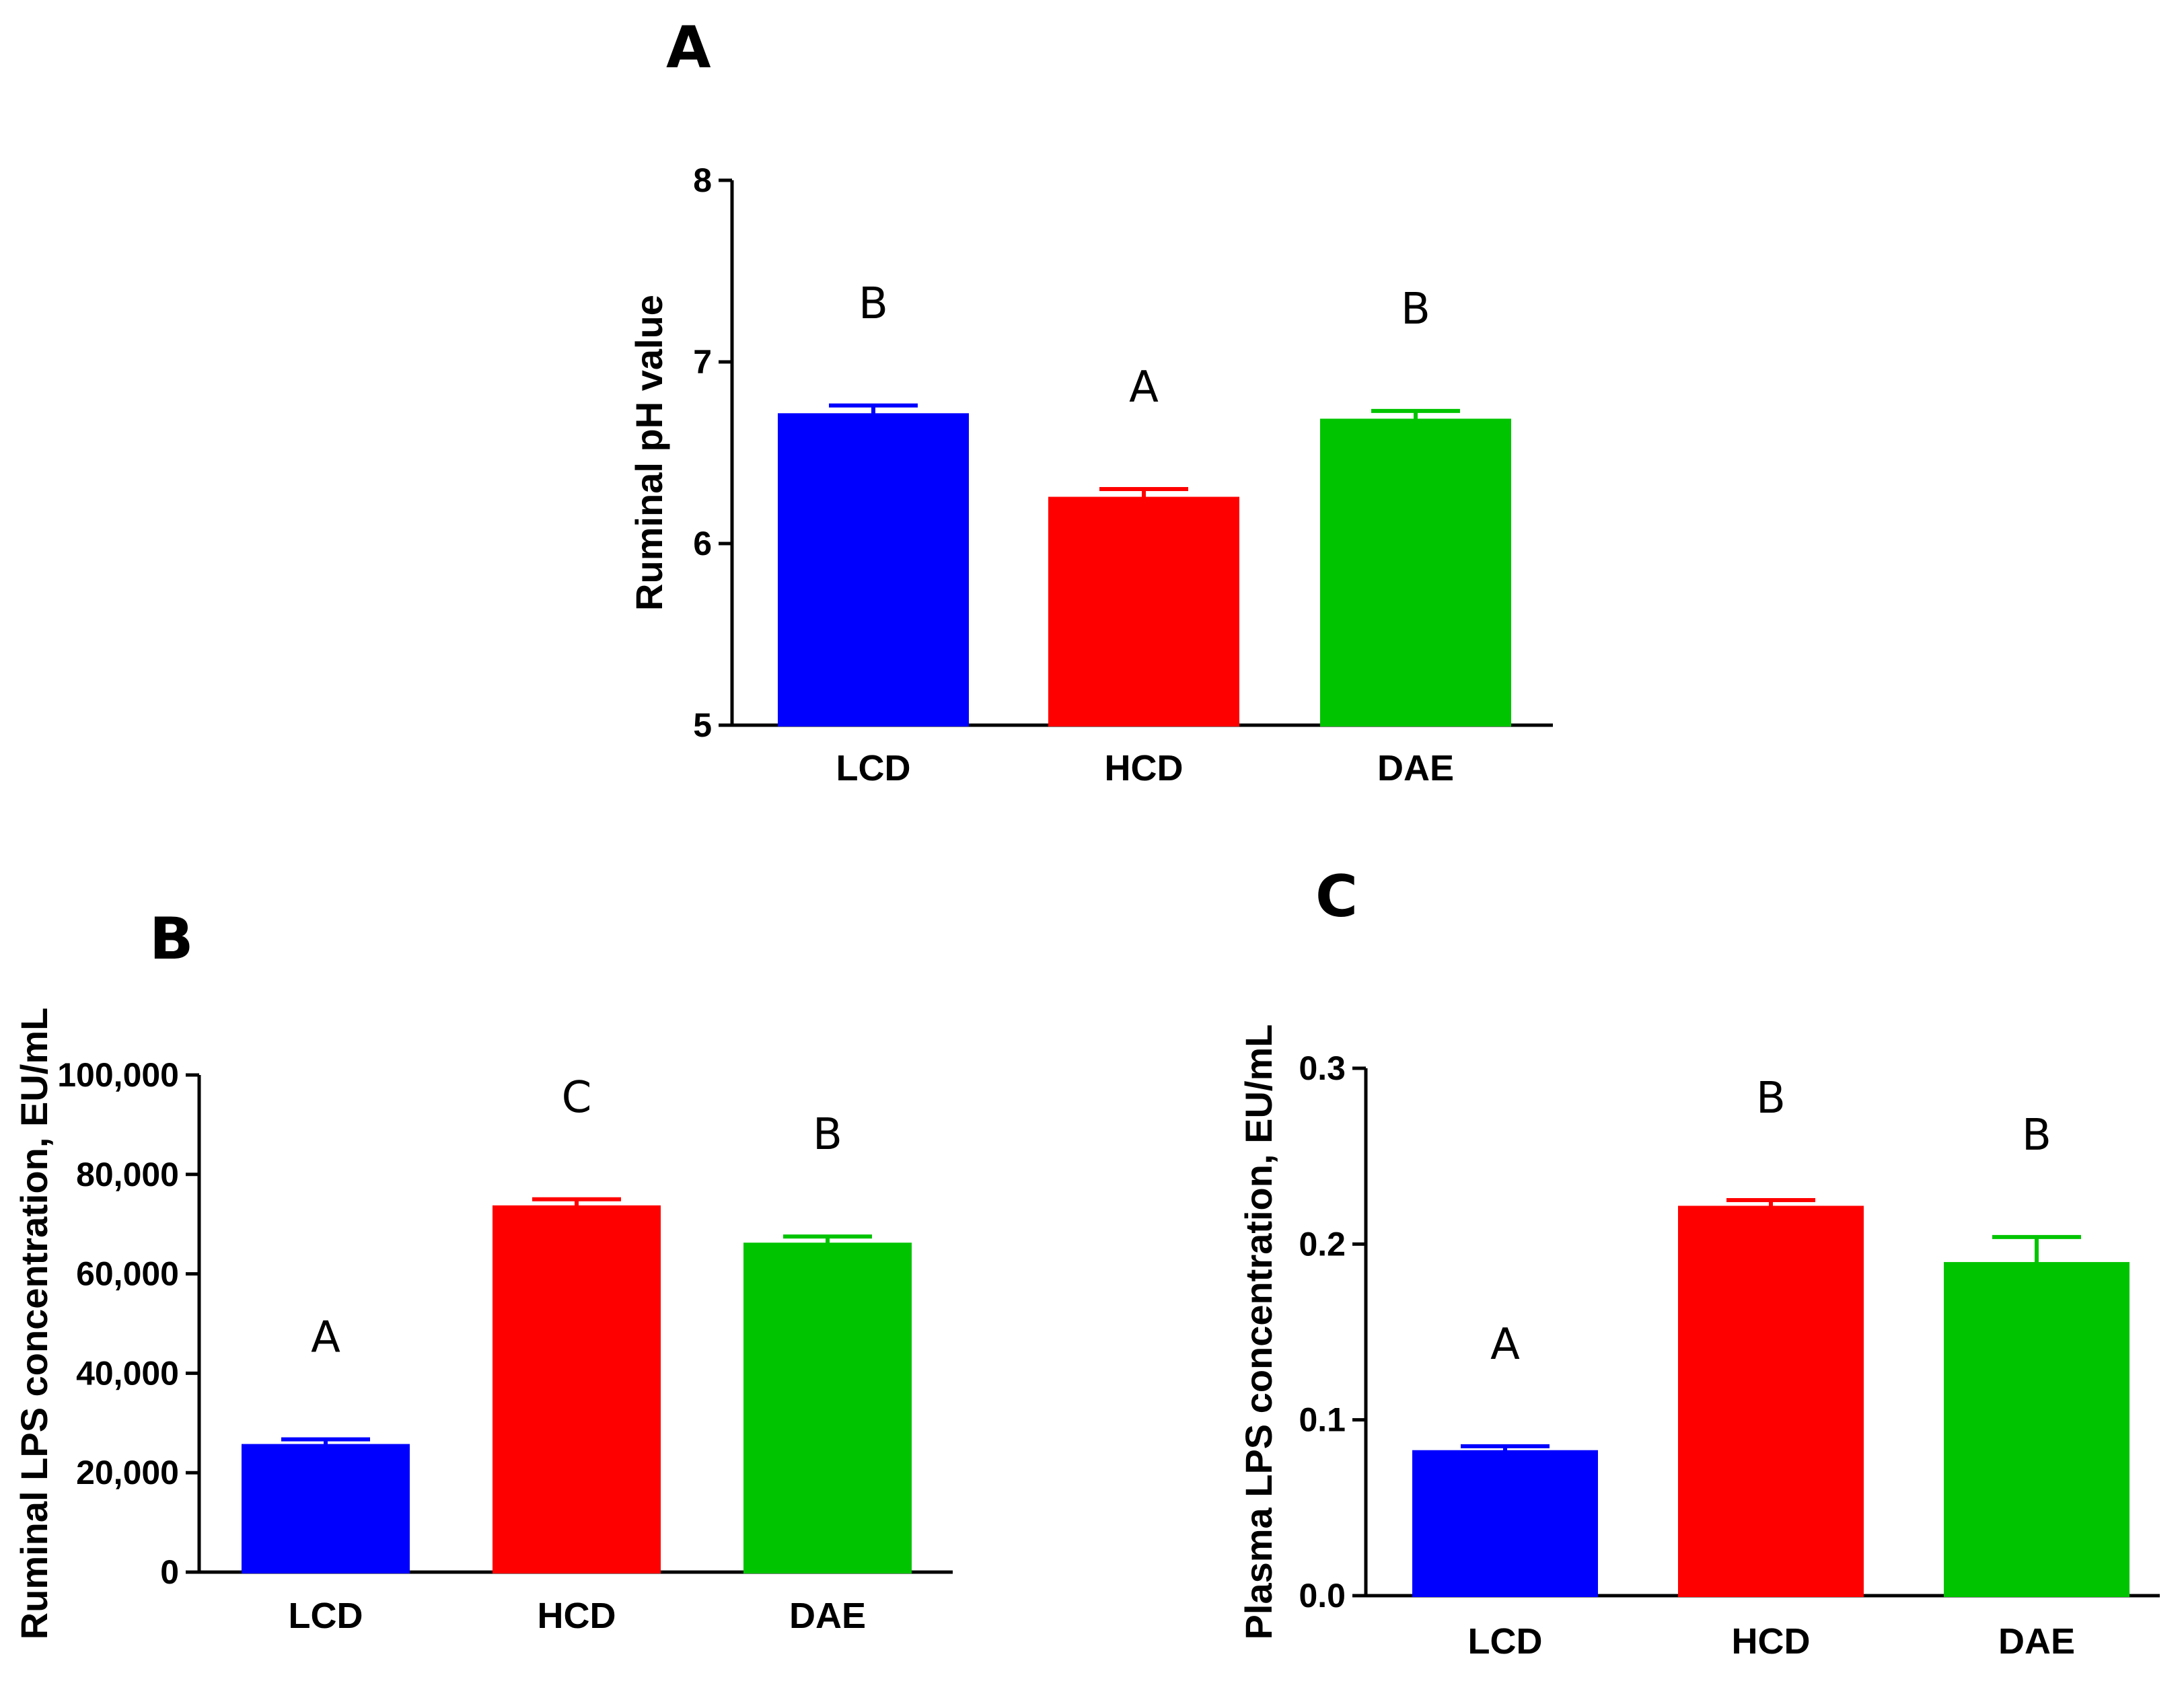 This screenshot has width=2184, height=1708. I want to click on panel-a-ytick-label: 5, so click(702, 725).